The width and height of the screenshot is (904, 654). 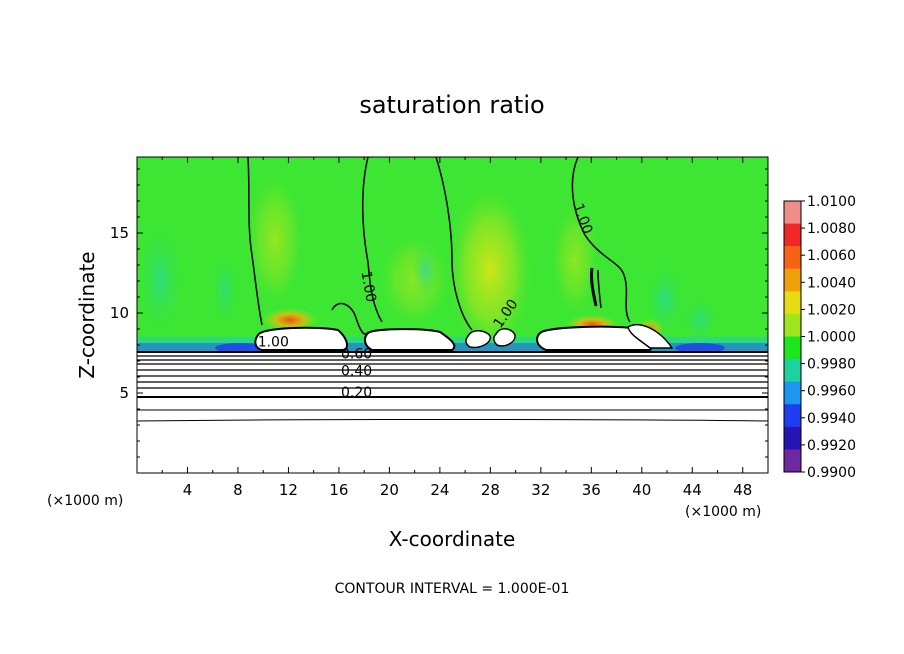 What do you see at coordinates (742, 490) in the screenshot?
I see `x-tick-label: 48` at bounding box center [742, 490].